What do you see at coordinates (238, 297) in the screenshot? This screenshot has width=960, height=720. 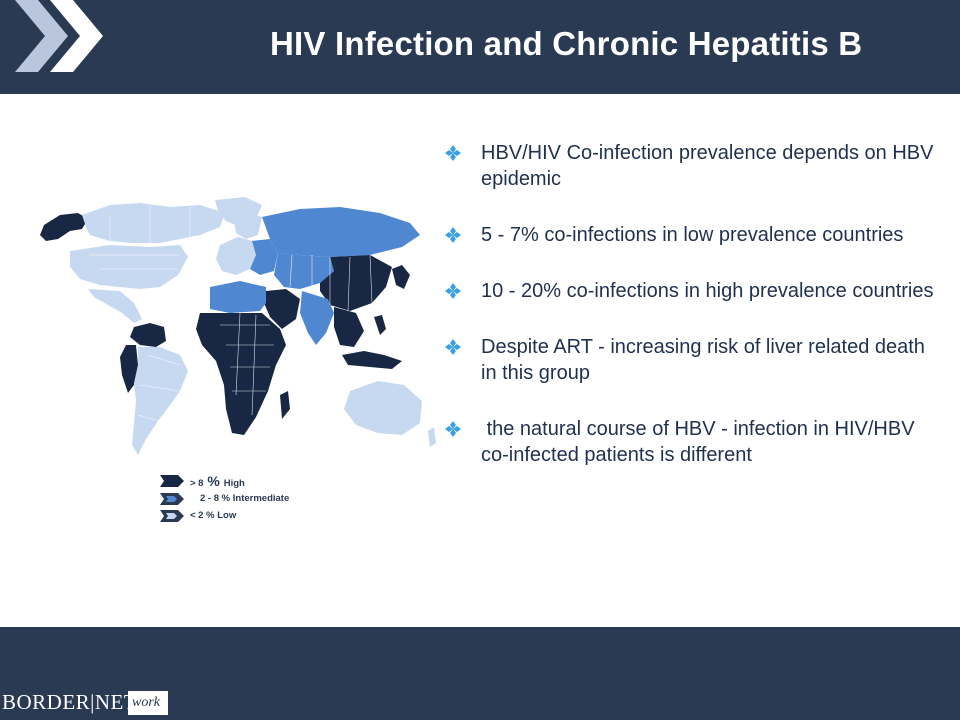 I see `map-region-north-africa` at bounding box center [238, 297].